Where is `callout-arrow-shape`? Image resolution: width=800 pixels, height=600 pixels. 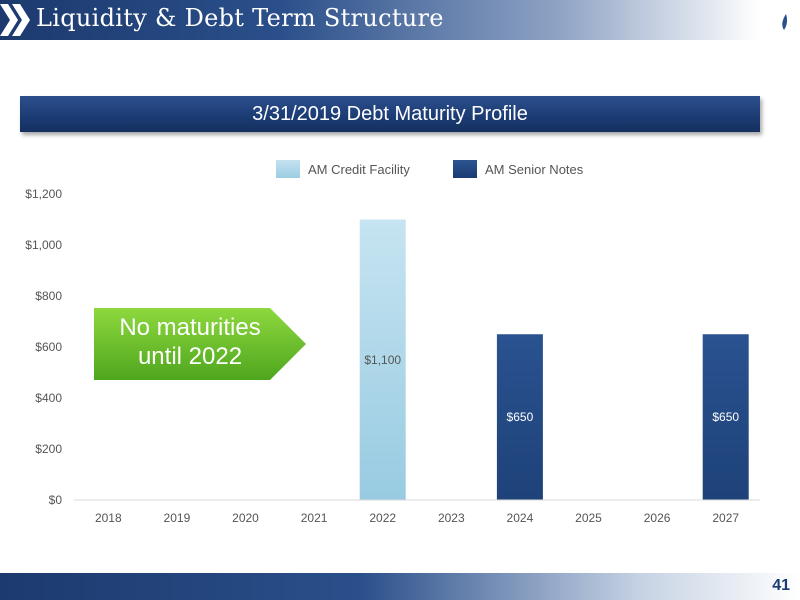
callout-arrow-shape is located at coordinates (200, 344).